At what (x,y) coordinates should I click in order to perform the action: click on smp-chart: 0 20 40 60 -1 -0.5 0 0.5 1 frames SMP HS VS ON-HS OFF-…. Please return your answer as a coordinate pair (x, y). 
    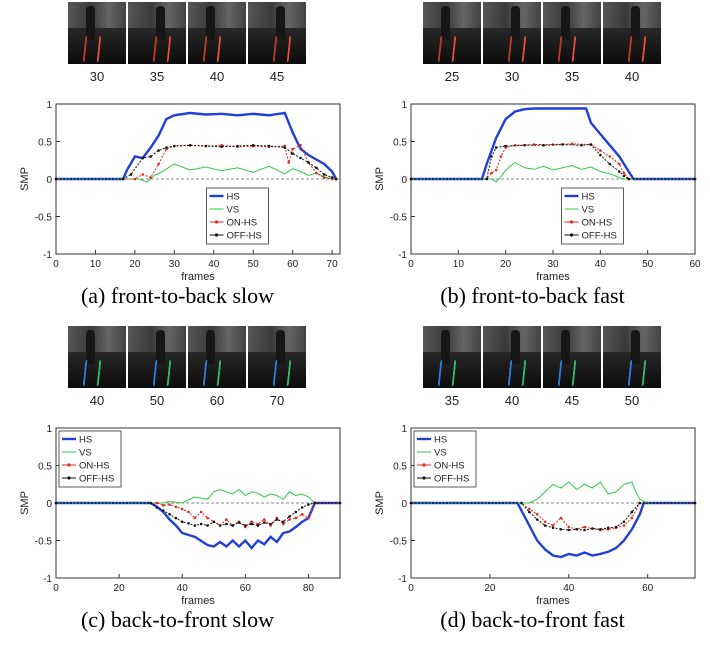
    Looking at the image, I should click on (535, 515).